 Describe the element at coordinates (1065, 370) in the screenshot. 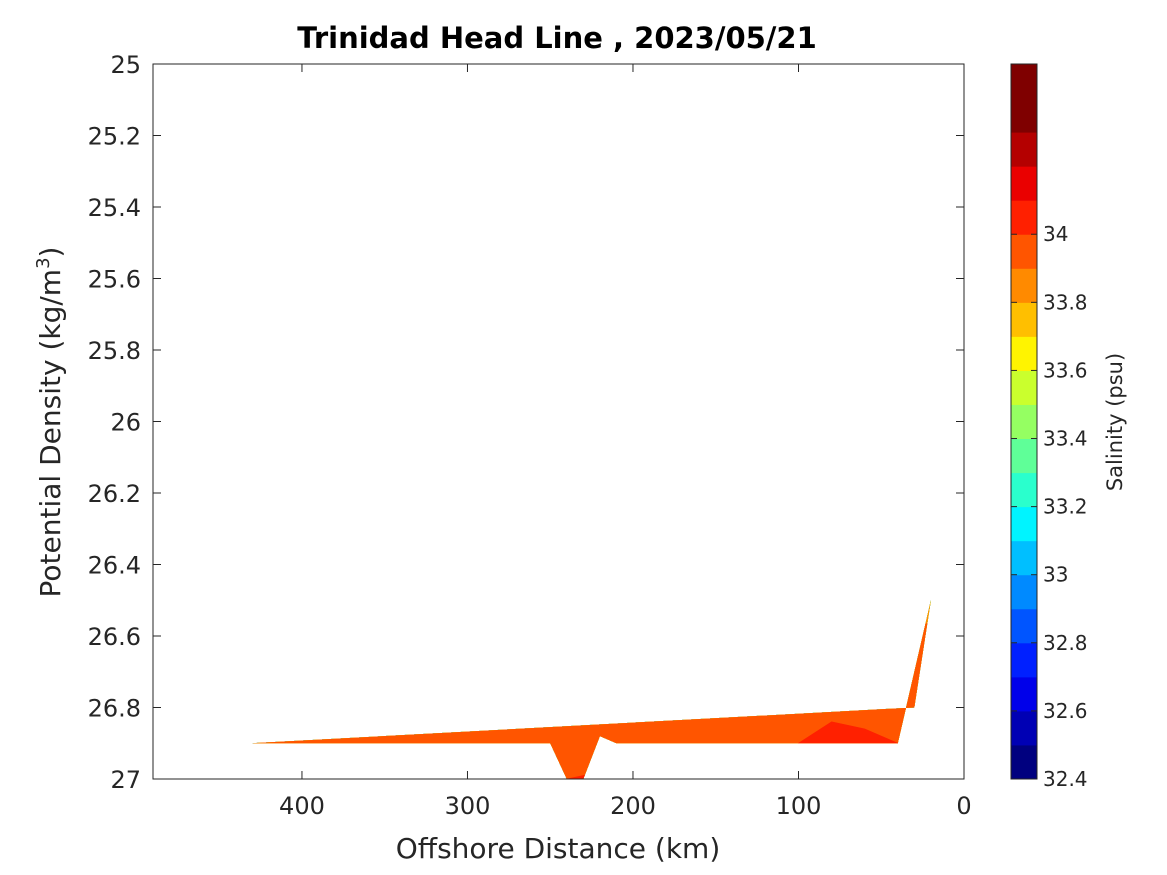

I see `colorbar-tick-label: 33.6` at that location.